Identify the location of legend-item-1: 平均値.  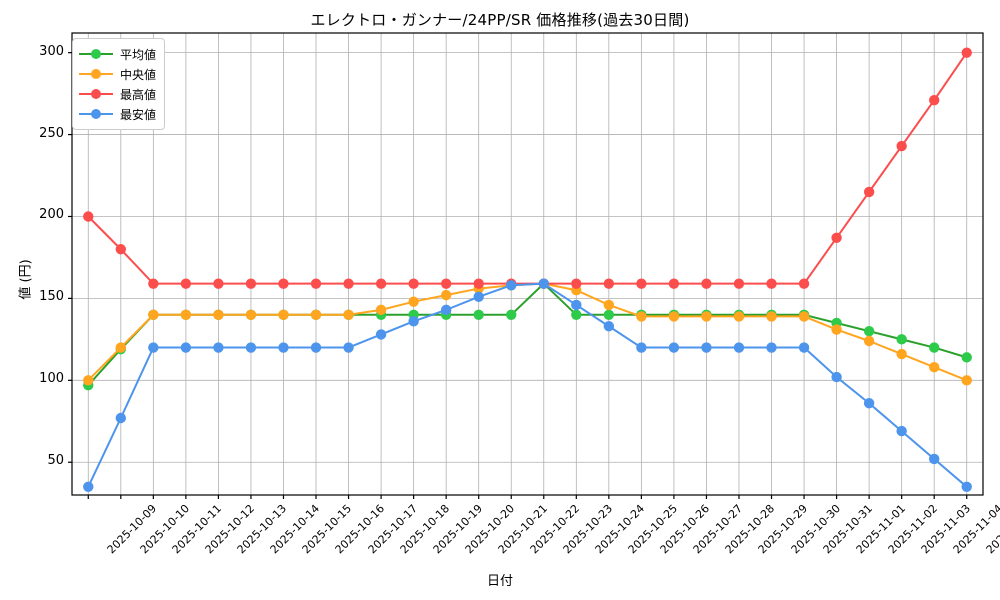
(117, 54).